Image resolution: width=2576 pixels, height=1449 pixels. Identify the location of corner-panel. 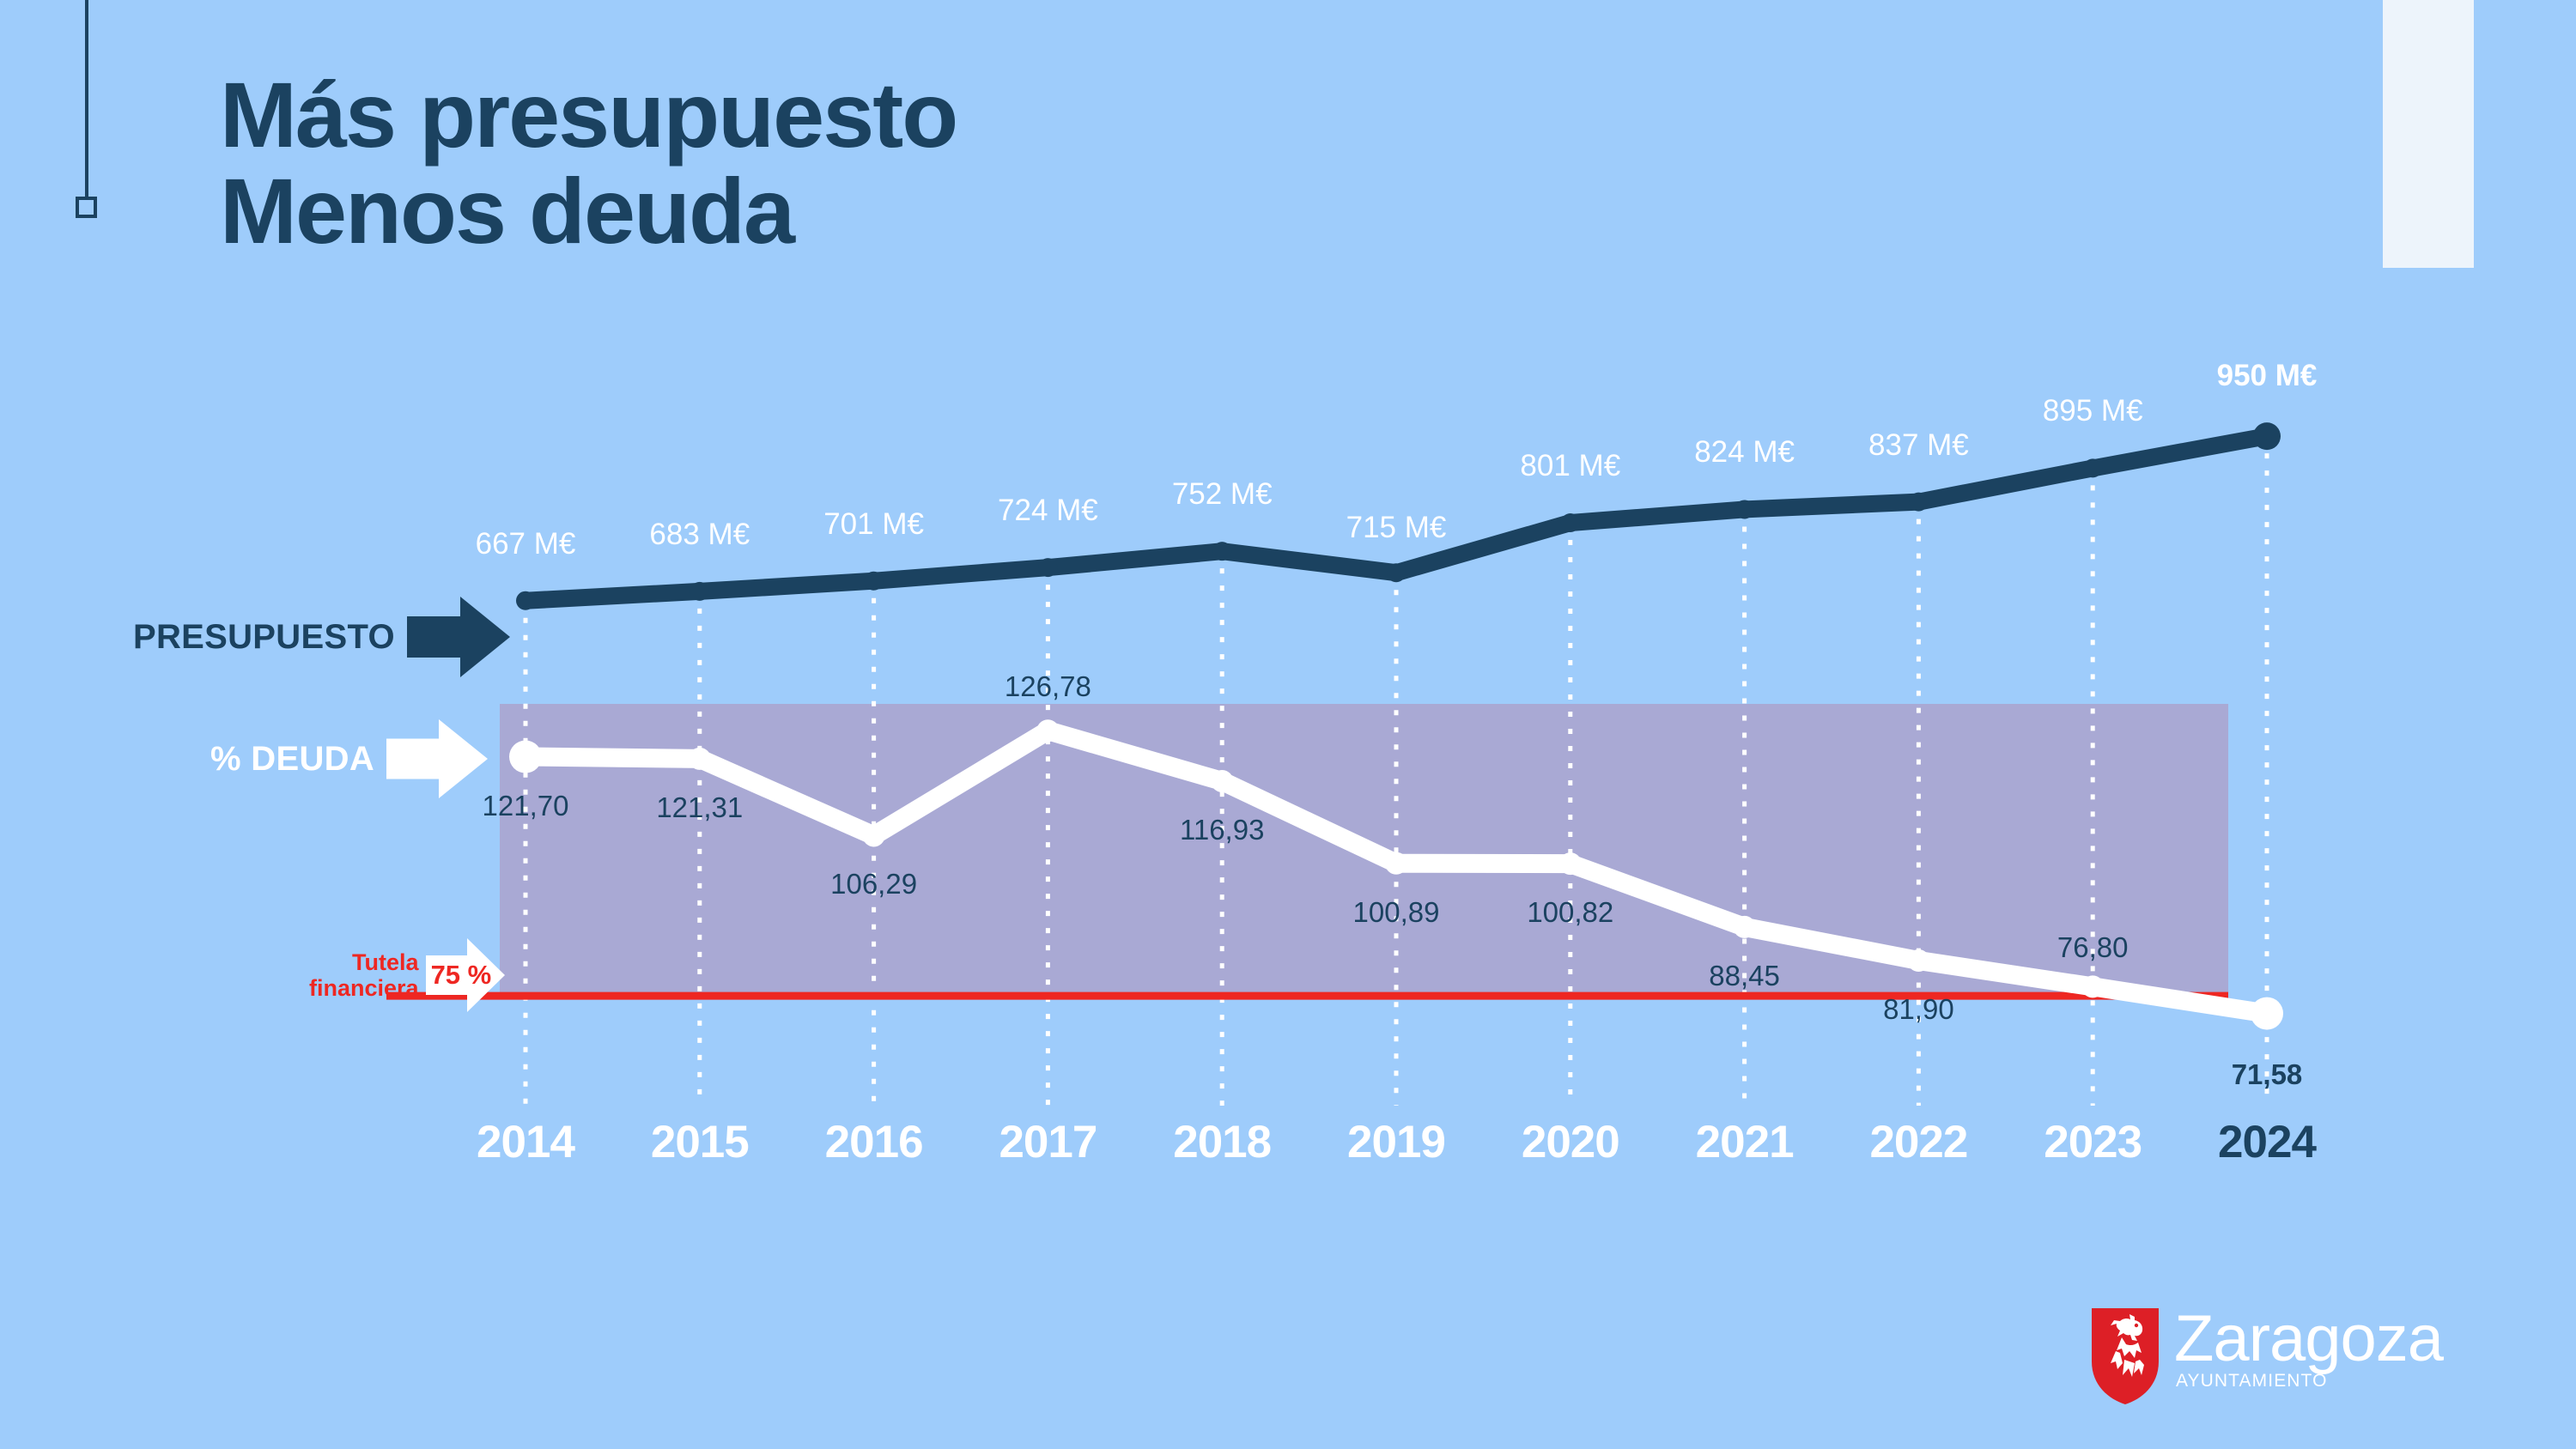
(2428, 134).